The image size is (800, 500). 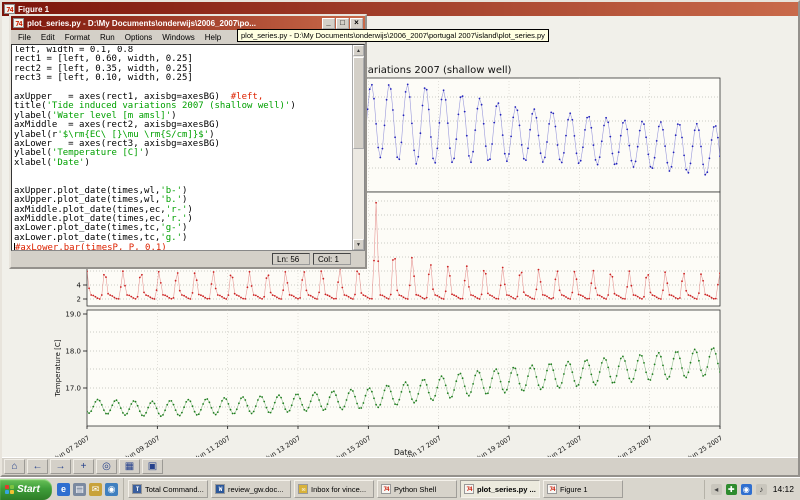 What do you see at coordinates (106, 466) in the screenshot?
I see `zoom-button: ◎` at bounding box center [106, 466].